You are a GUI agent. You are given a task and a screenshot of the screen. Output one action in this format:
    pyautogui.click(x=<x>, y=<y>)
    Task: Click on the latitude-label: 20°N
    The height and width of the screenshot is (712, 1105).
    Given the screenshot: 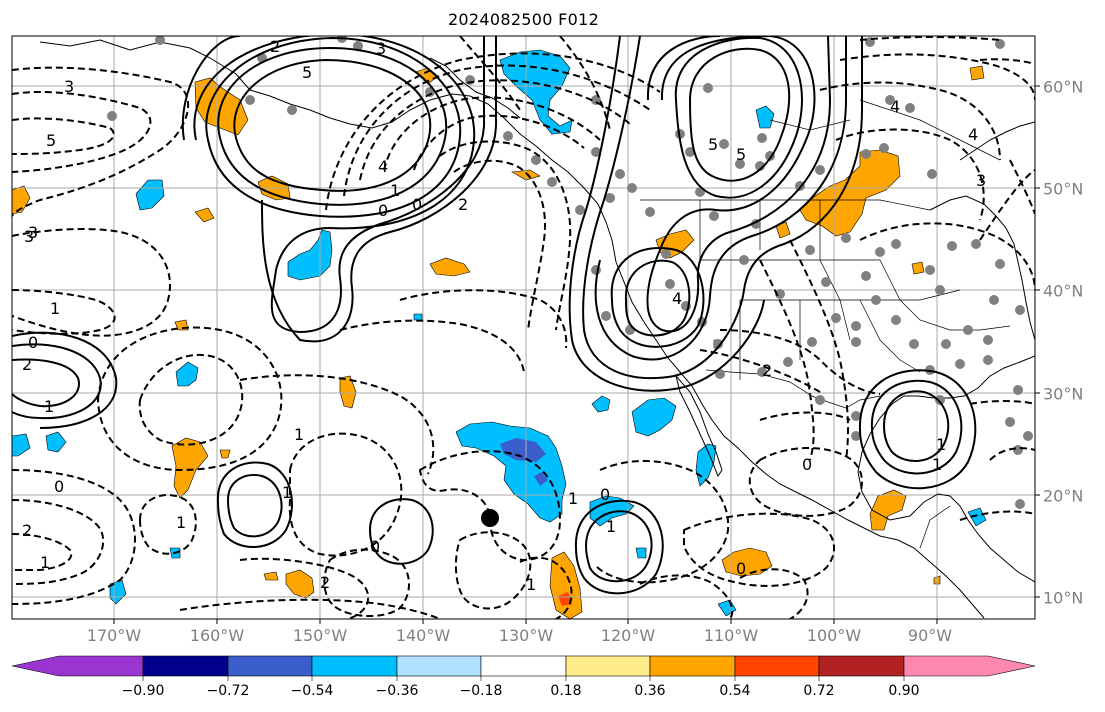 What is the action you would take?
    pyautogui.click(x=1063, y=496)
    